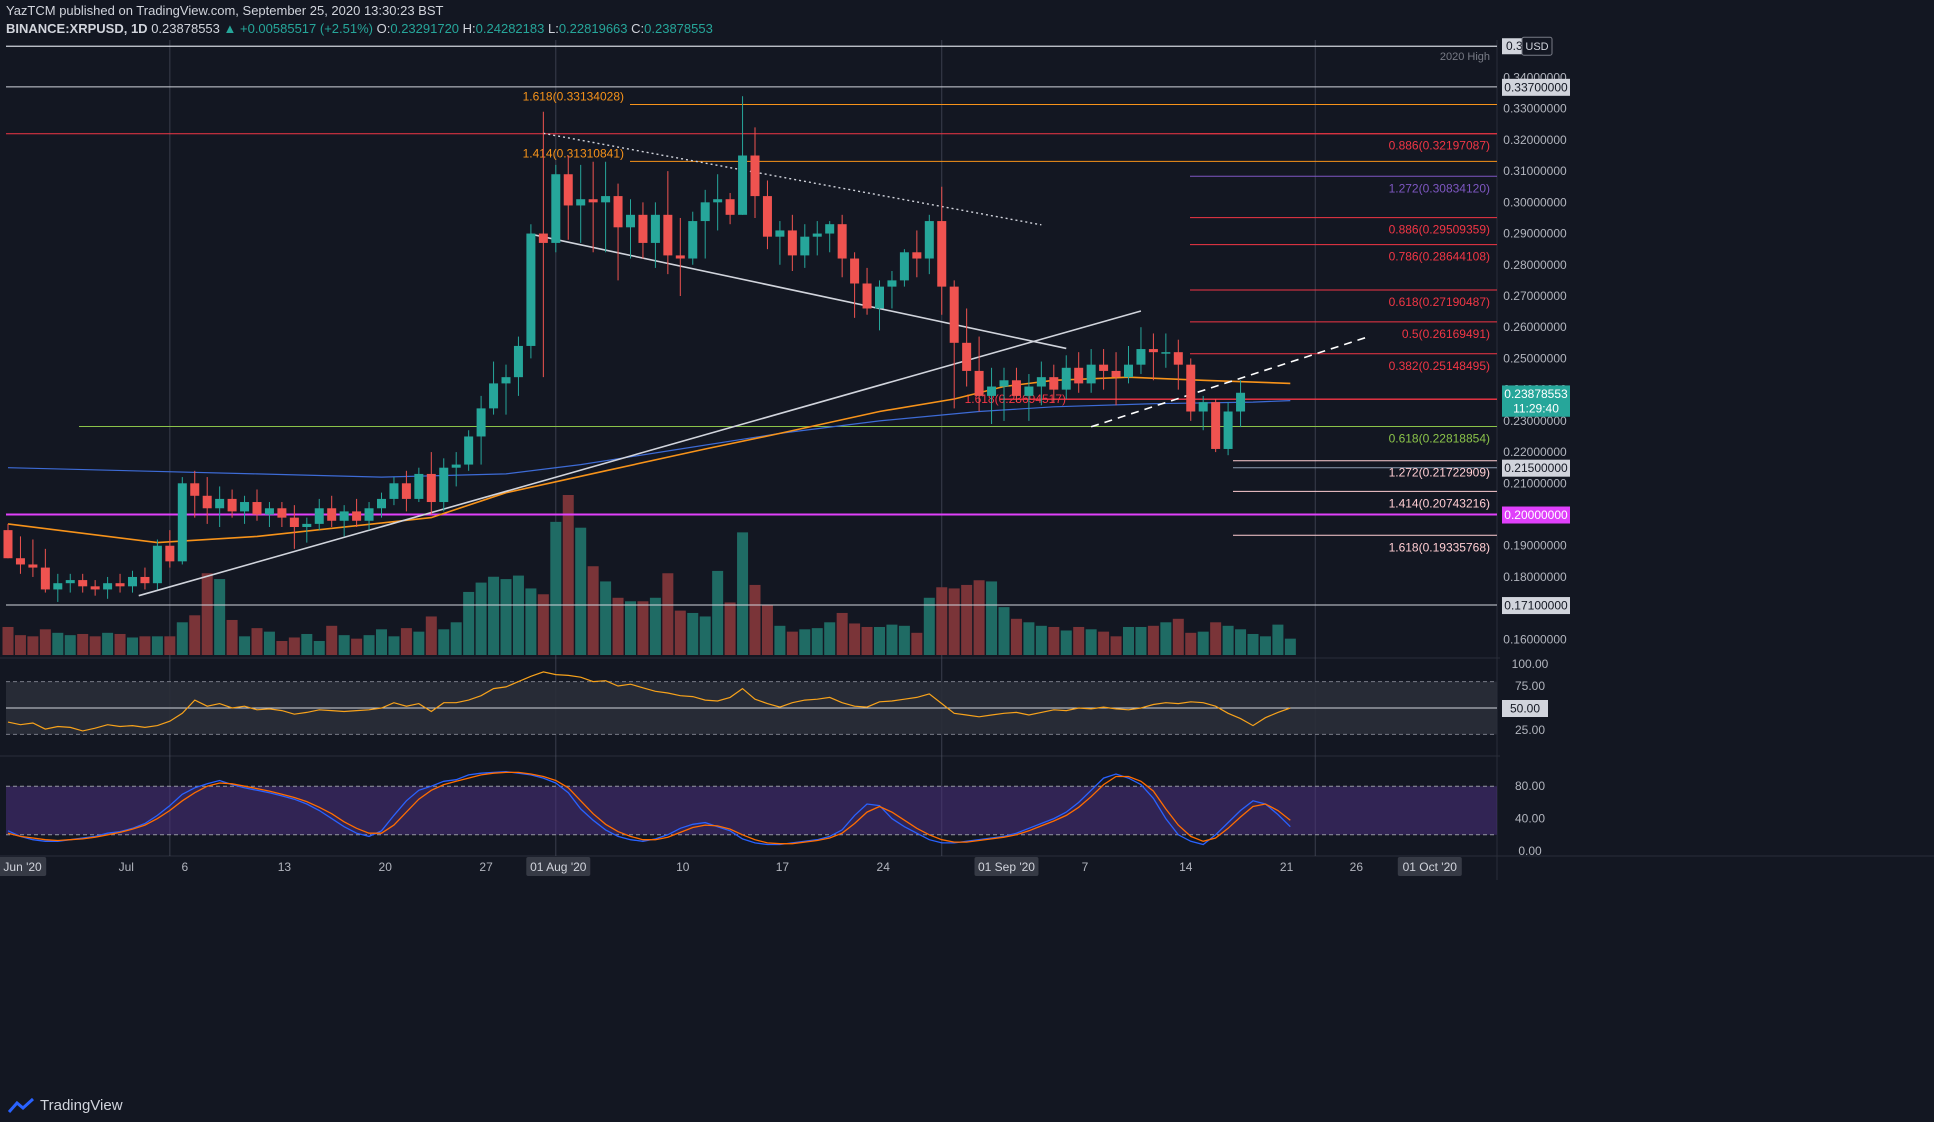  What do you see at coordinates (1429, 866) in the screenshot?
I see `date-label-bg` at bounding box center [1429, 866].